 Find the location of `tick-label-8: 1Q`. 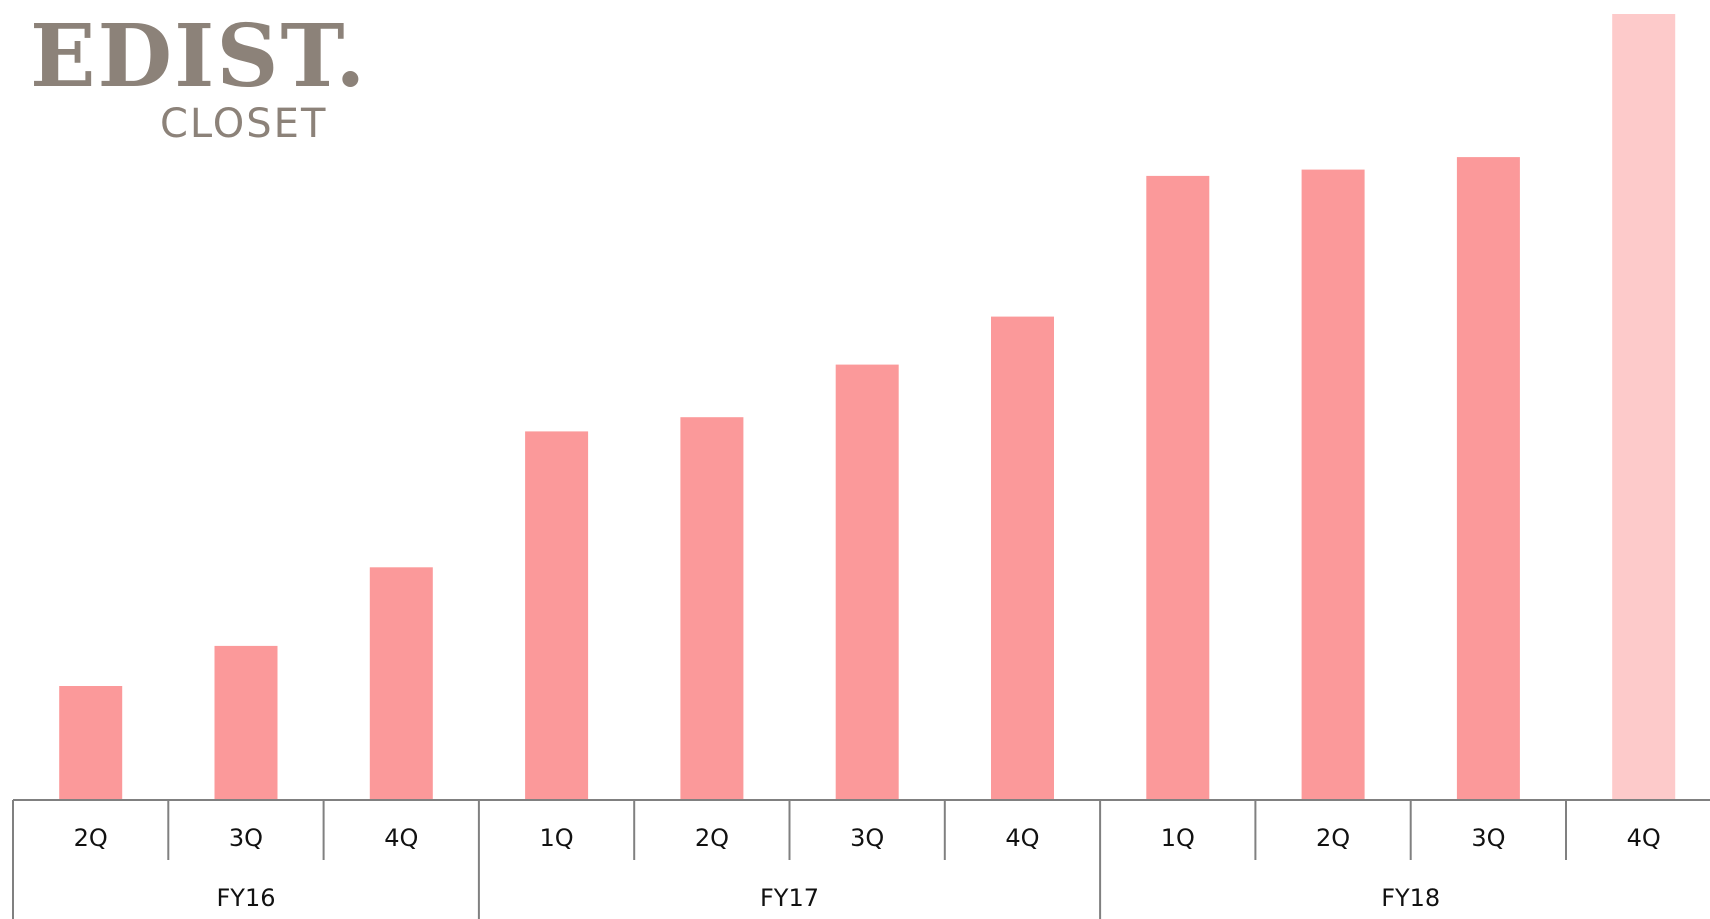

tick-label-8: 1Q is located at coordinates (1178, 838).